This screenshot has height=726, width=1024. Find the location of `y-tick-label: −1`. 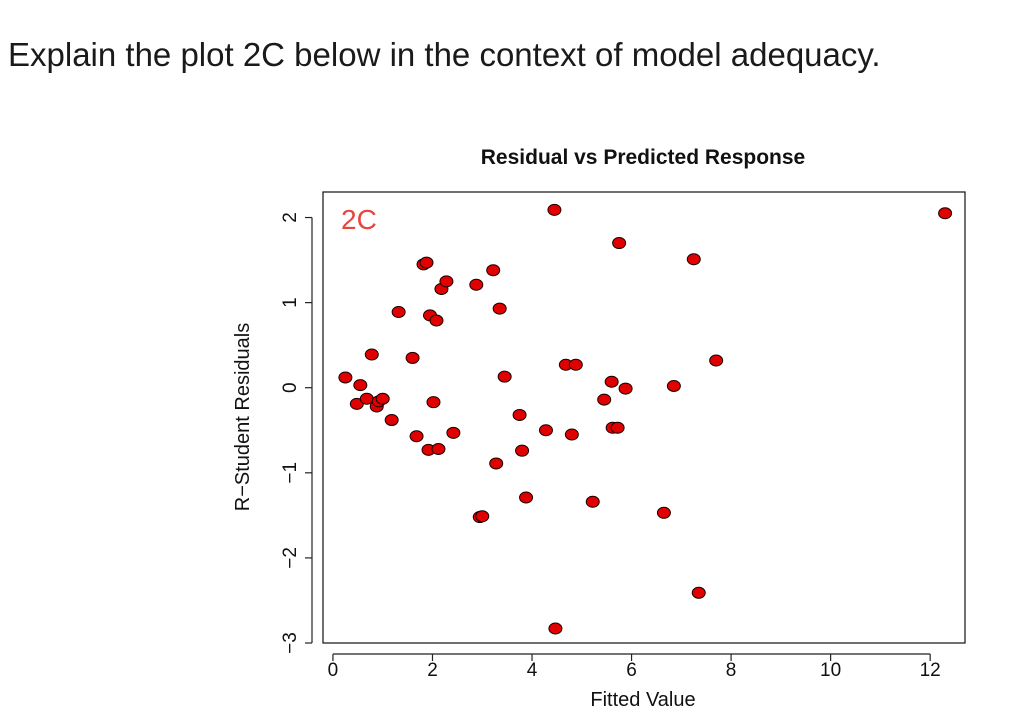

y-tick-label: −1 is located at coordinates (290, 473).